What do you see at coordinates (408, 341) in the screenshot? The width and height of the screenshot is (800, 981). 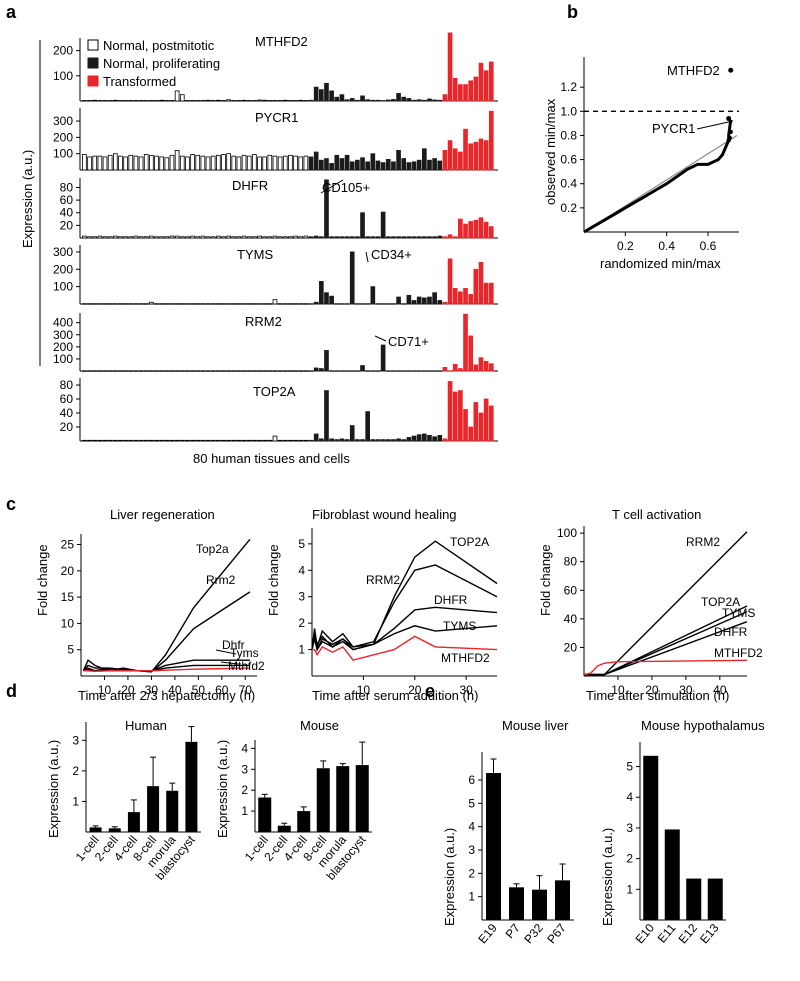 I see `annotation-label: CD71+` at bounding box center [408, 341].